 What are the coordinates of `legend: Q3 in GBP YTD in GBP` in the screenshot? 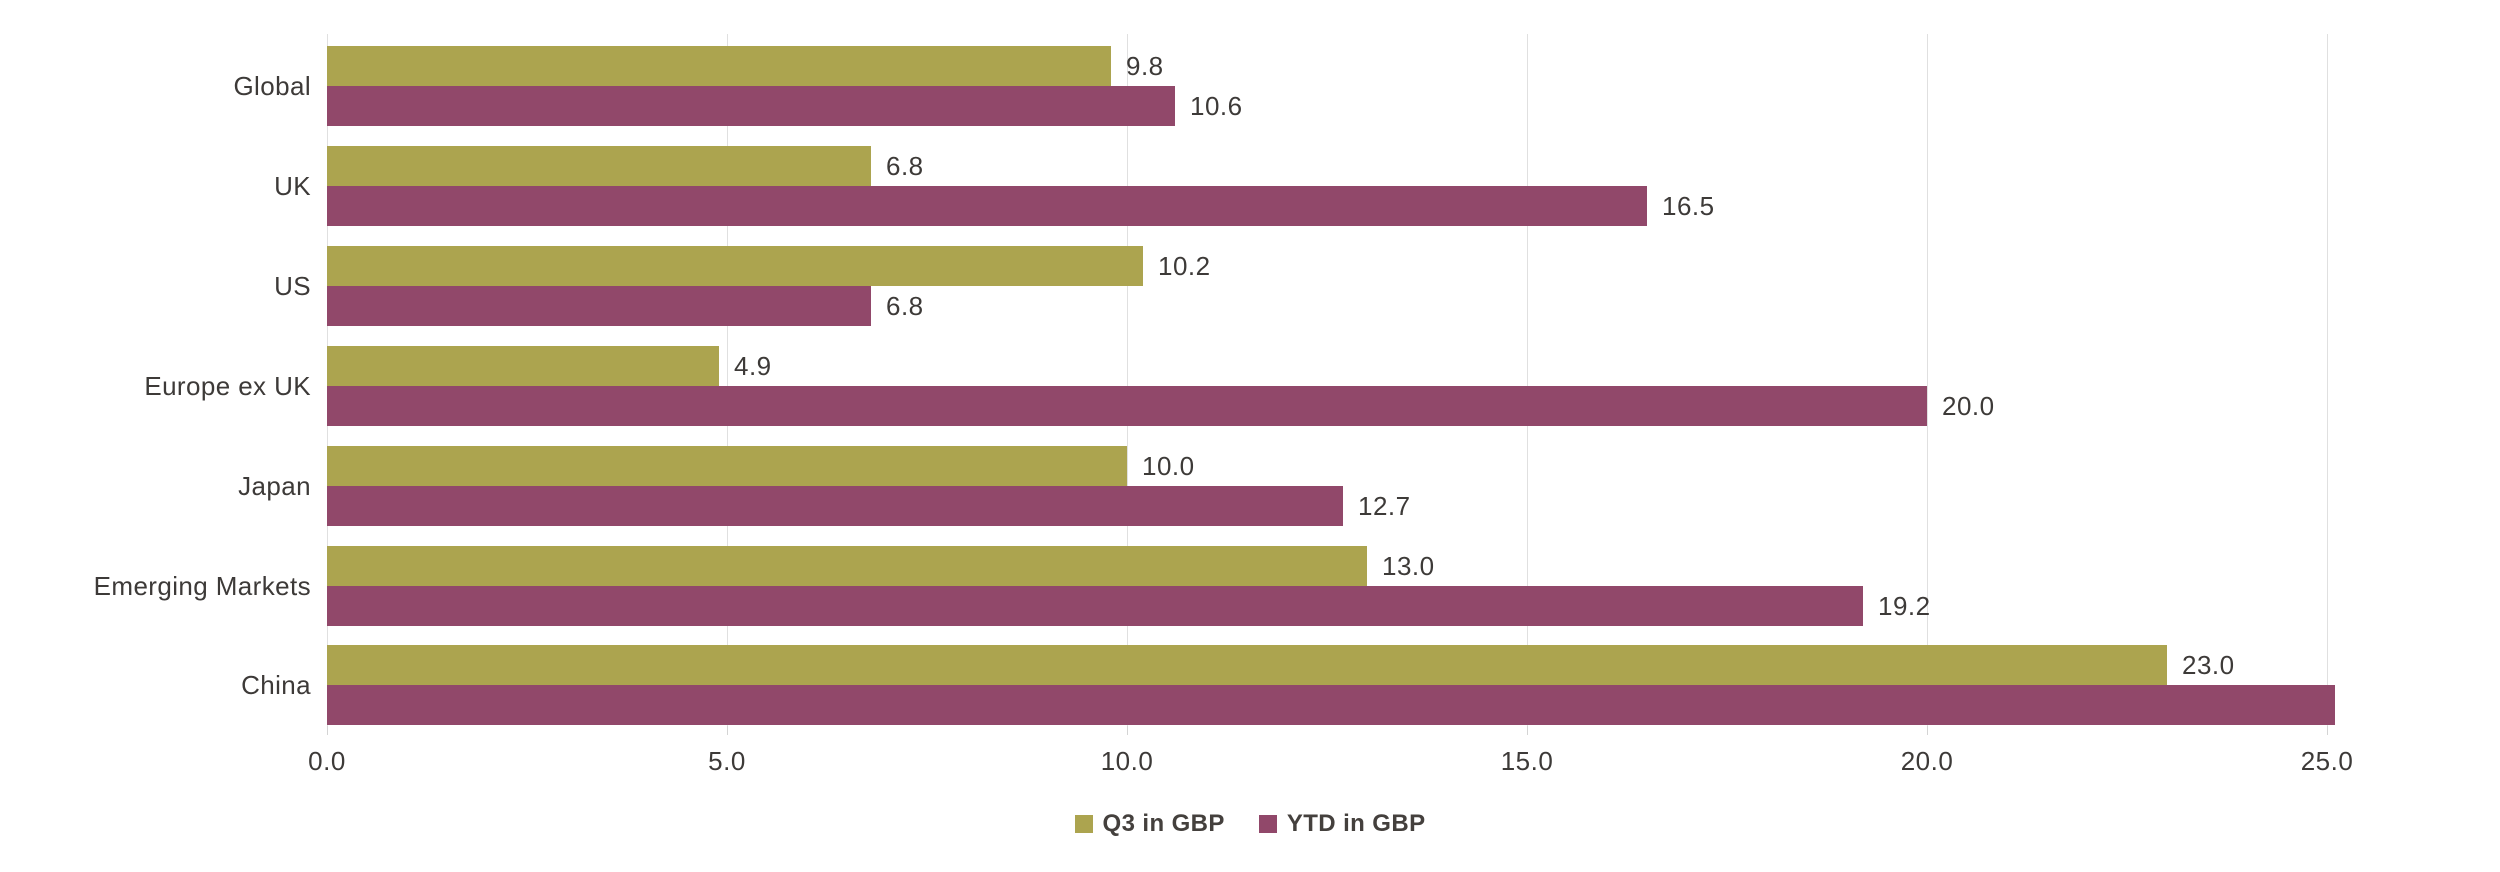 It's located at (1250, 824).